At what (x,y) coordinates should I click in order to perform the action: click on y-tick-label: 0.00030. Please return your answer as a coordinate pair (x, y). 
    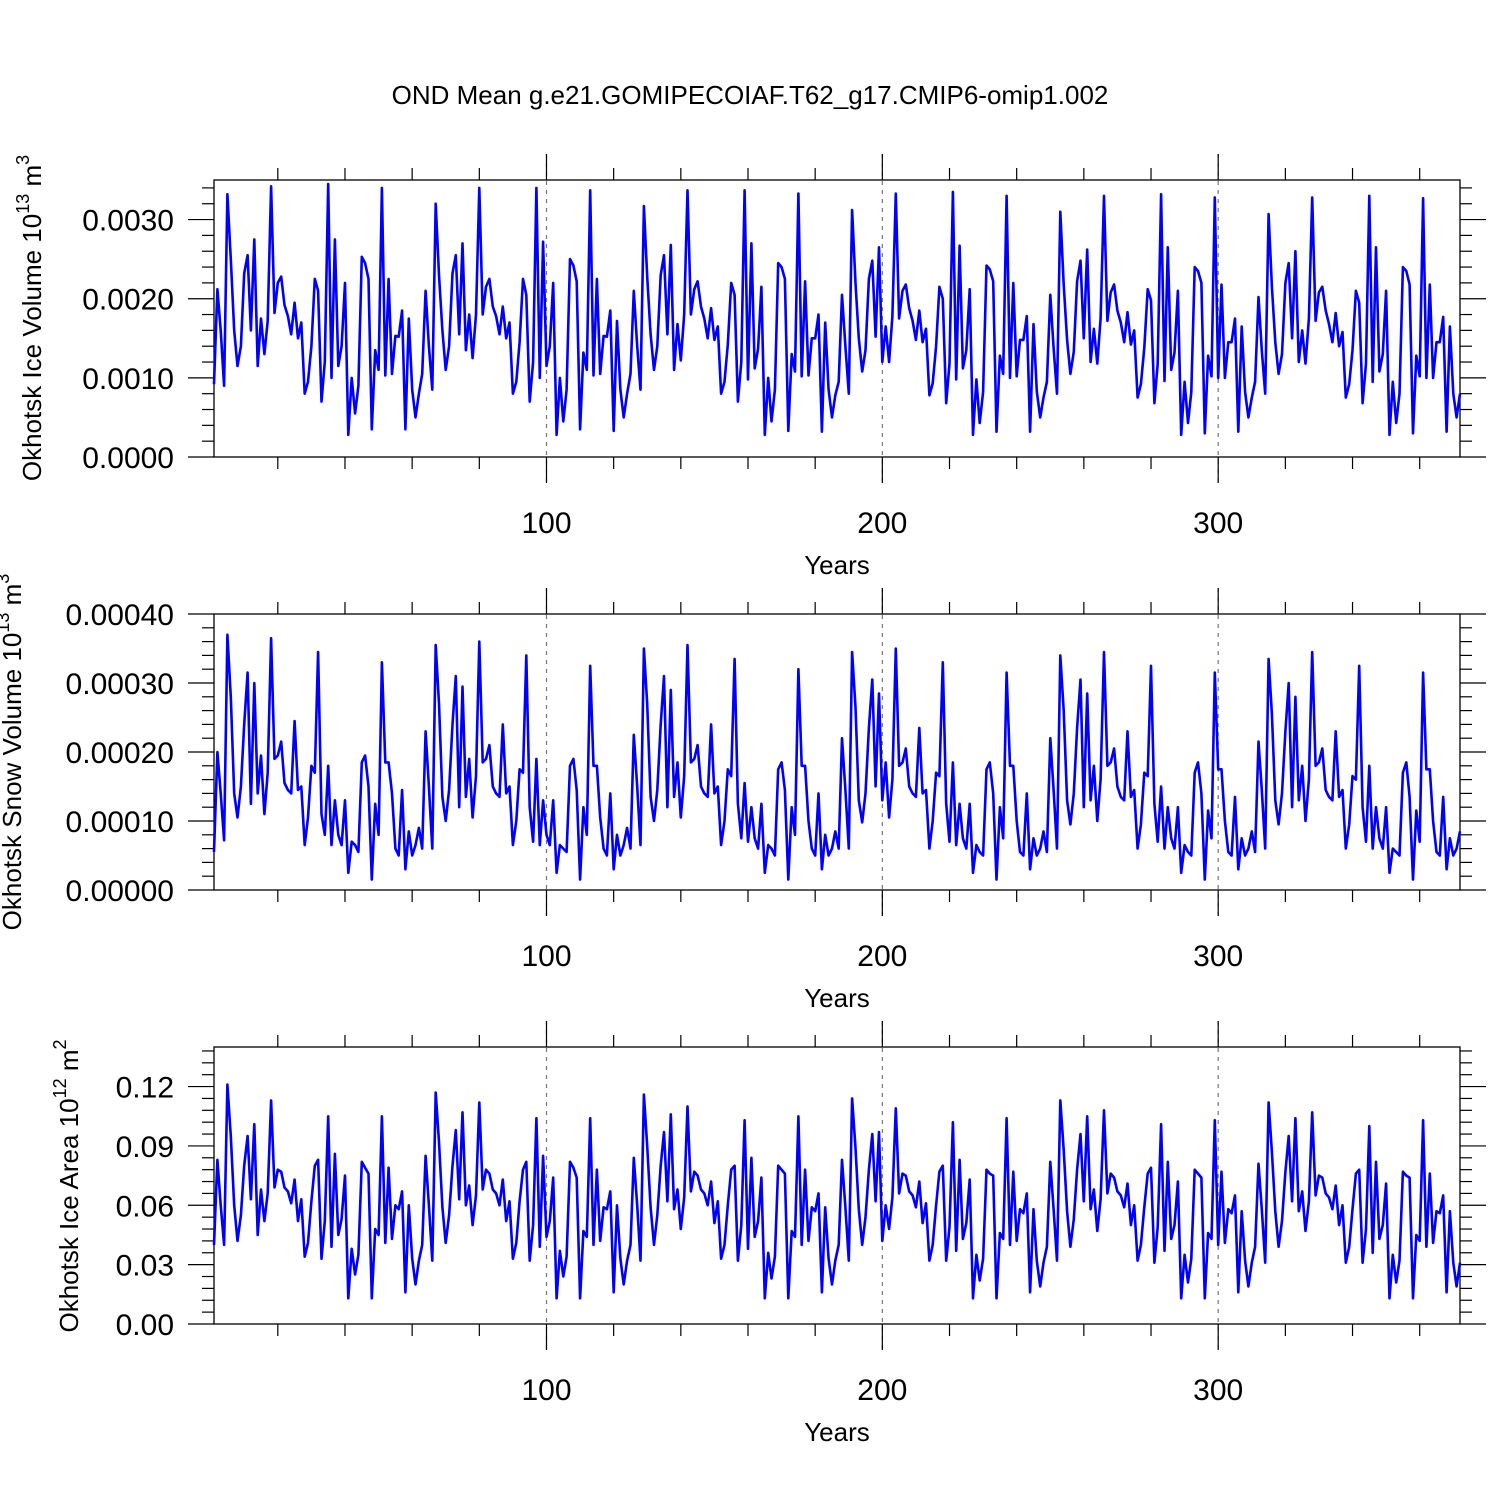
    Looking at the image, I should click on (120, 684).